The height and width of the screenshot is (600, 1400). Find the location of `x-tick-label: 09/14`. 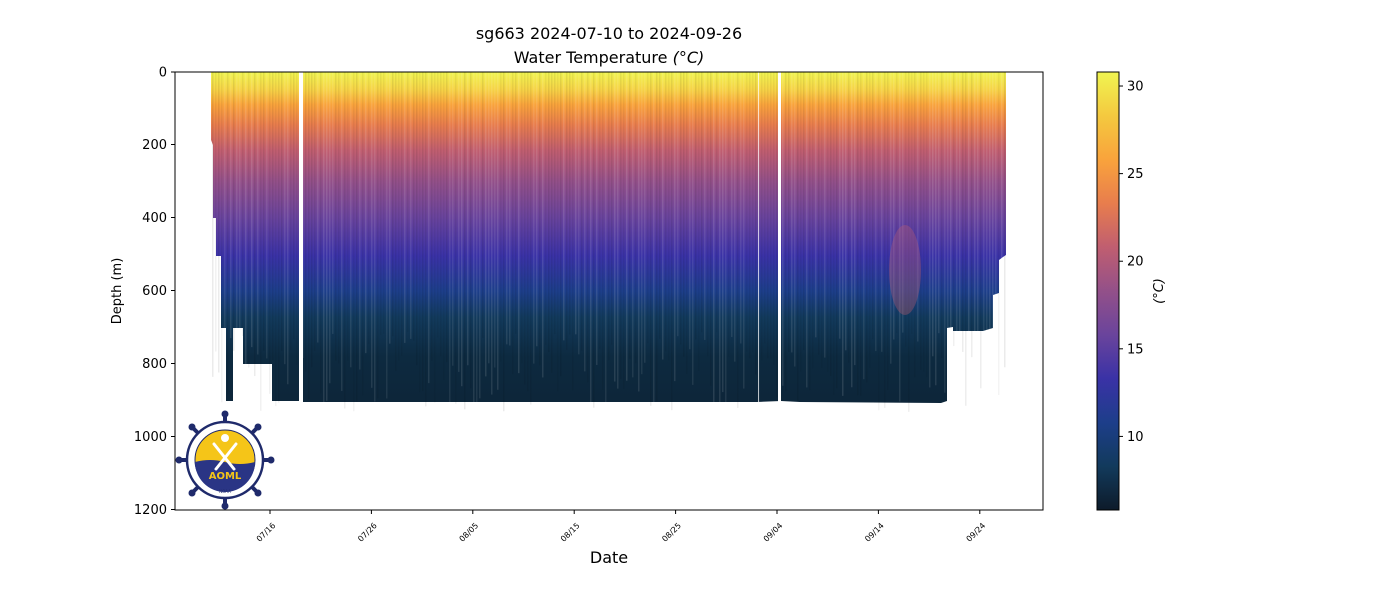

x-tick-label: 09/14 is located at coordinates (874, 532).